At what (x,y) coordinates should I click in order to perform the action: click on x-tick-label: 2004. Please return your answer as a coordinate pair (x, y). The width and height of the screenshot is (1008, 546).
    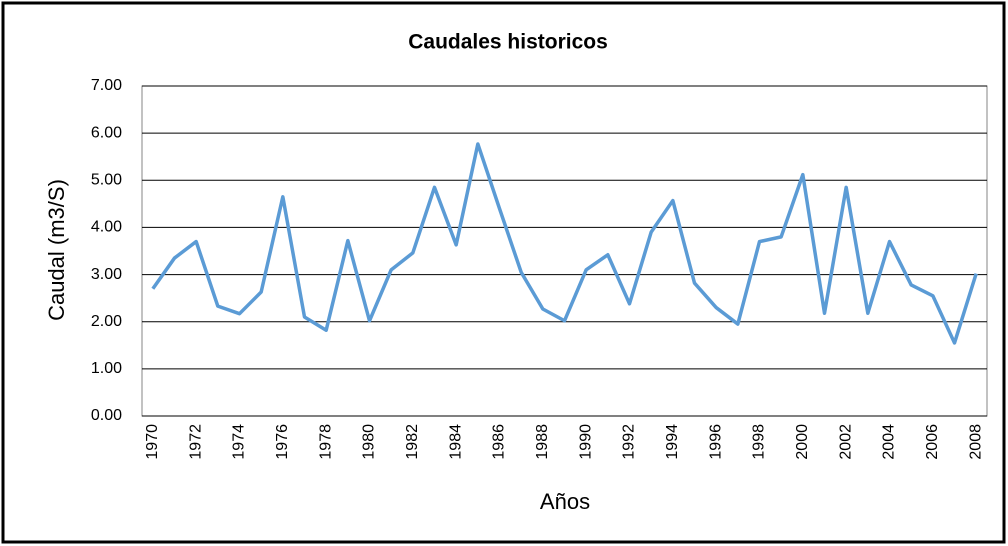
    Looking at the image, I should click on (889, 442).